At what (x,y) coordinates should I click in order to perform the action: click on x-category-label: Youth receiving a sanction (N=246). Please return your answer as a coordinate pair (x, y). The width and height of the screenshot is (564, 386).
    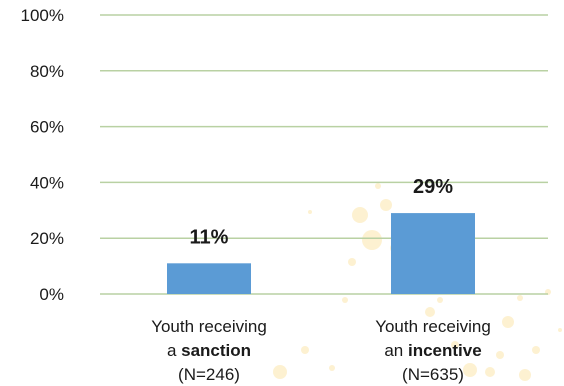
    Looking at the image, I should click on (209, 350).